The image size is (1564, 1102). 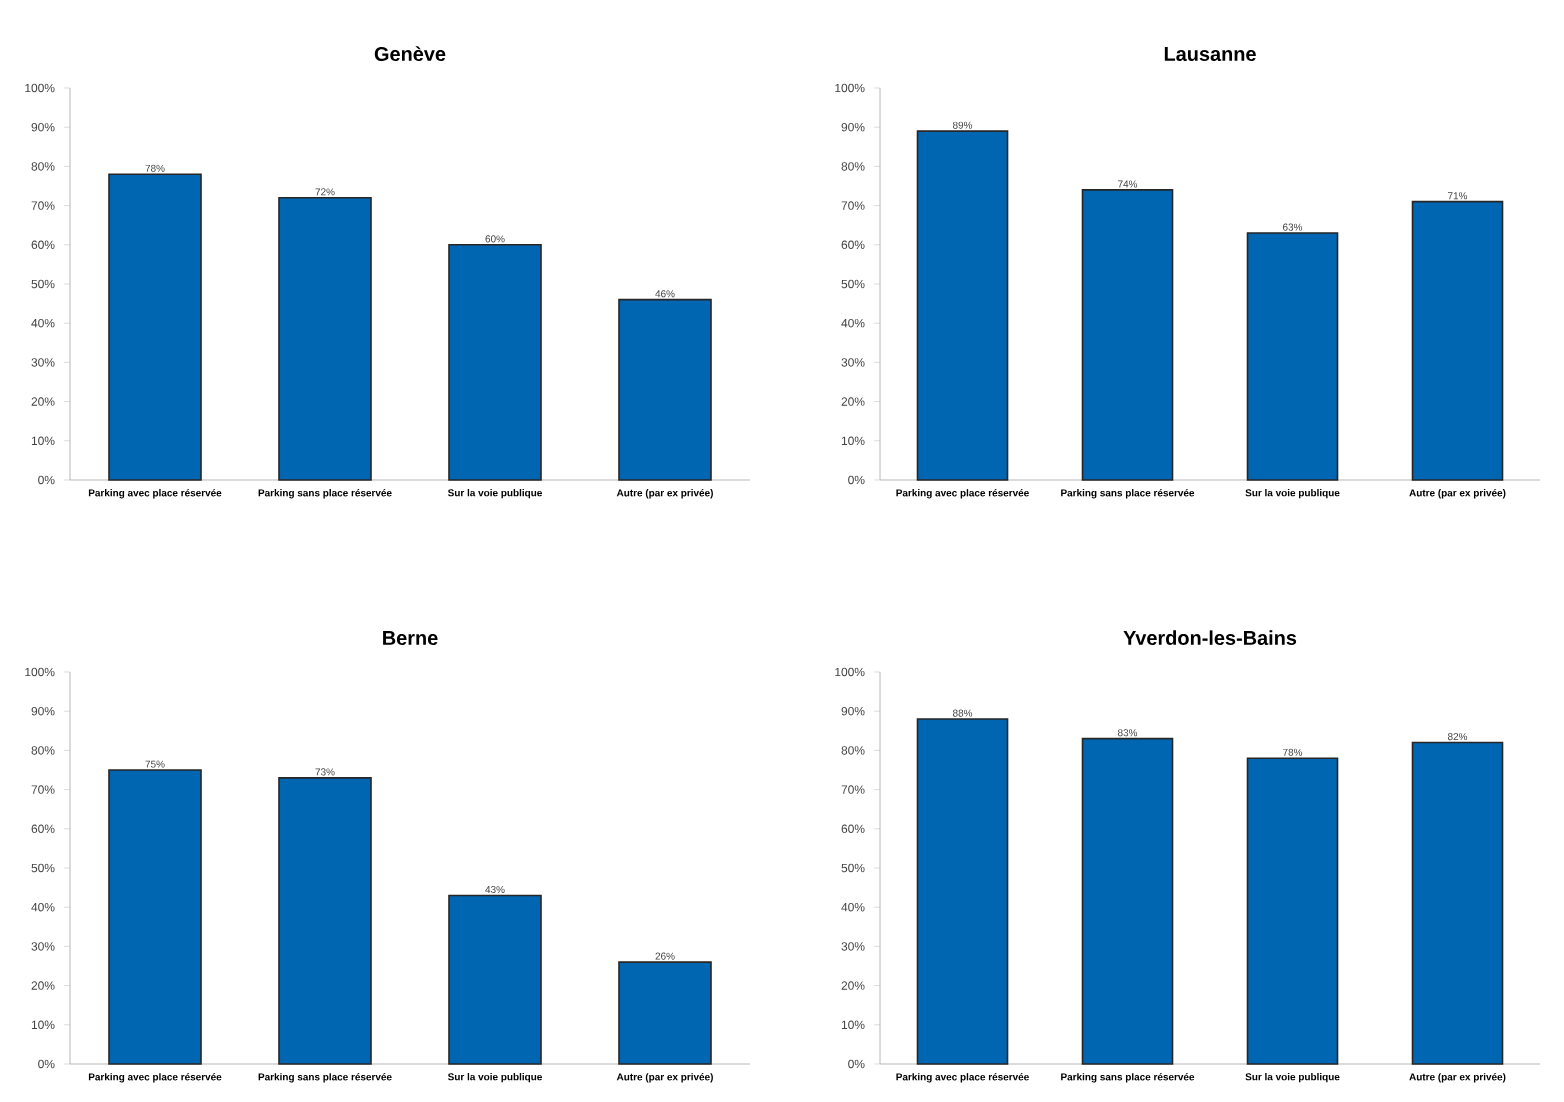 I want to click on chart-title: Berne, so click(x=410, y=638).